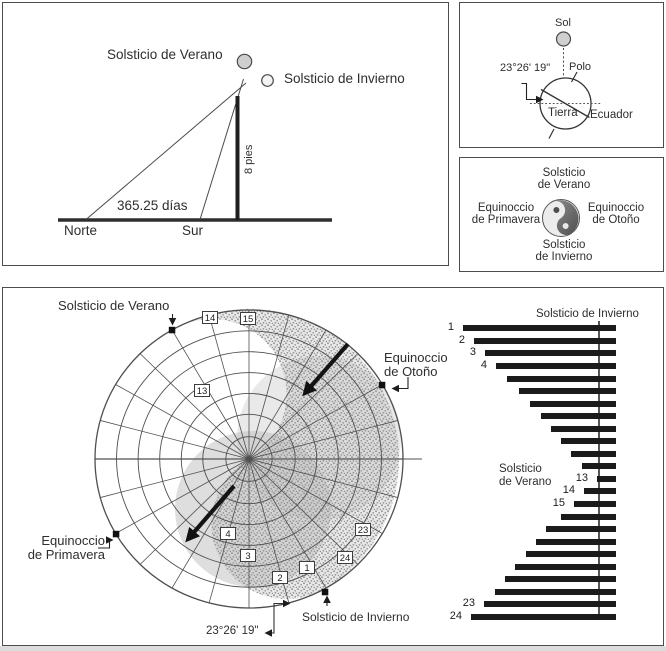  I want to click on season-right-label: Equinoccio de Otoño, so click(616, 214).